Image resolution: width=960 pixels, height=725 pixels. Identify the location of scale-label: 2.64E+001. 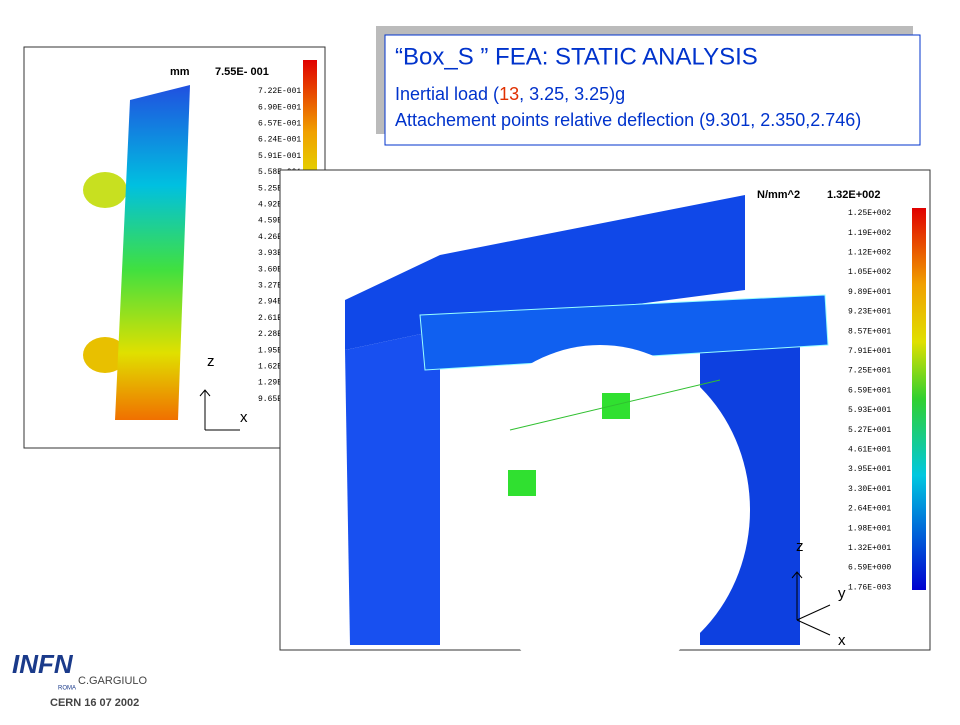
(869, 509).